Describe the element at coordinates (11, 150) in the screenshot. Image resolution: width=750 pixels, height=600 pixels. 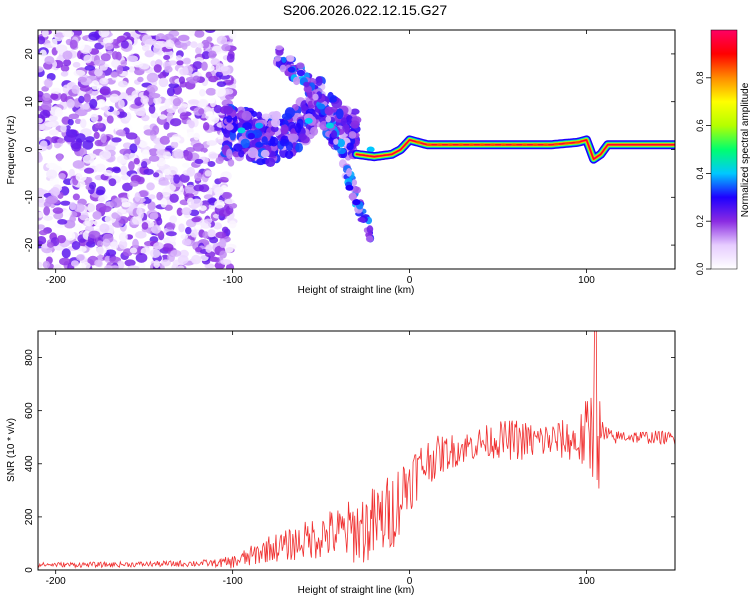
I see `spectrogram-y-label: Frequency (Hz)` at that location.